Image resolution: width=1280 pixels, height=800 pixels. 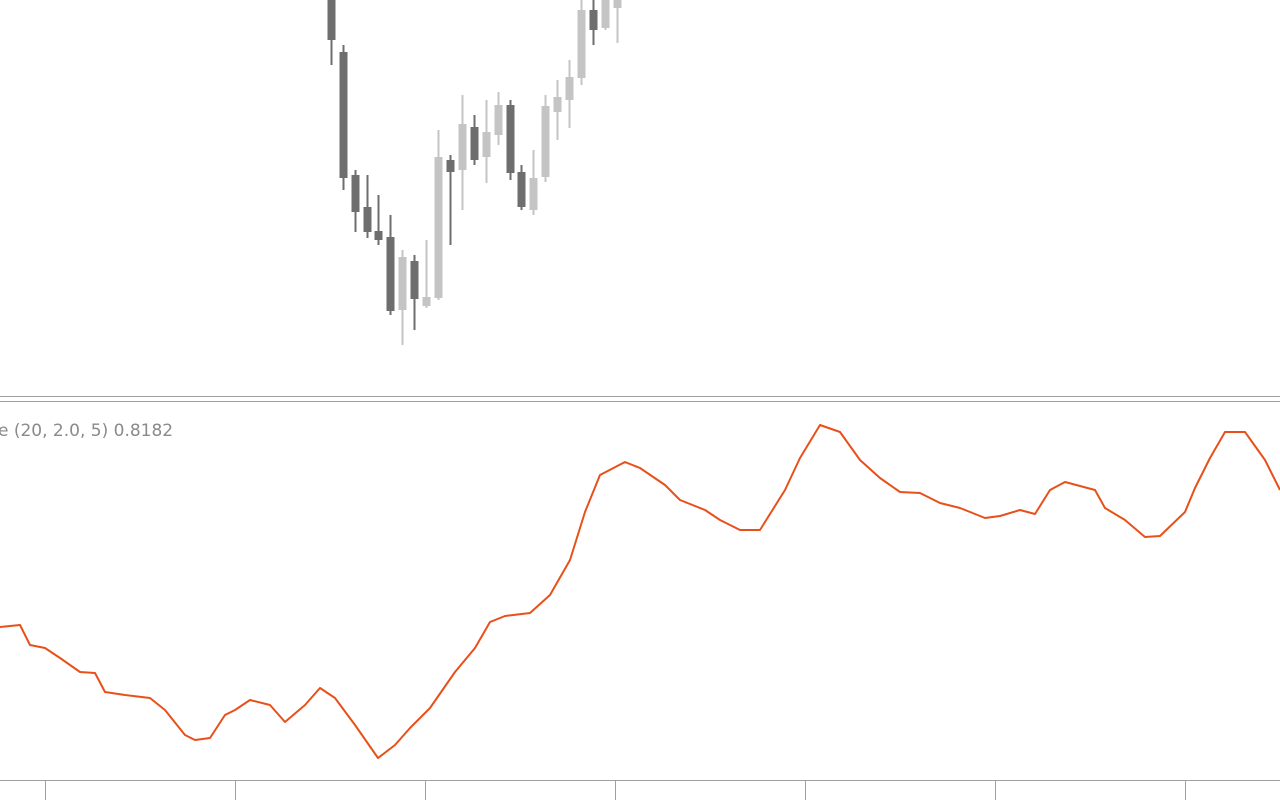 I want to click on time-axis-ticks, so click(x=615, y=790).